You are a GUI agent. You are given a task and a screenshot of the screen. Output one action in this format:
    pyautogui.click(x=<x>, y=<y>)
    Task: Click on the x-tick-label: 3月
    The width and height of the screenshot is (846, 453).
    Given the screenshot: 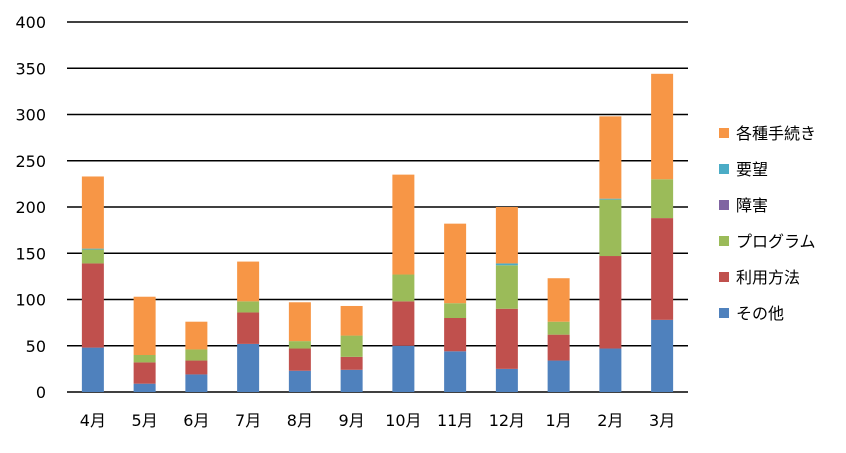 What is the action you would take?
    pyautogui.click(x=662, y=420)
    